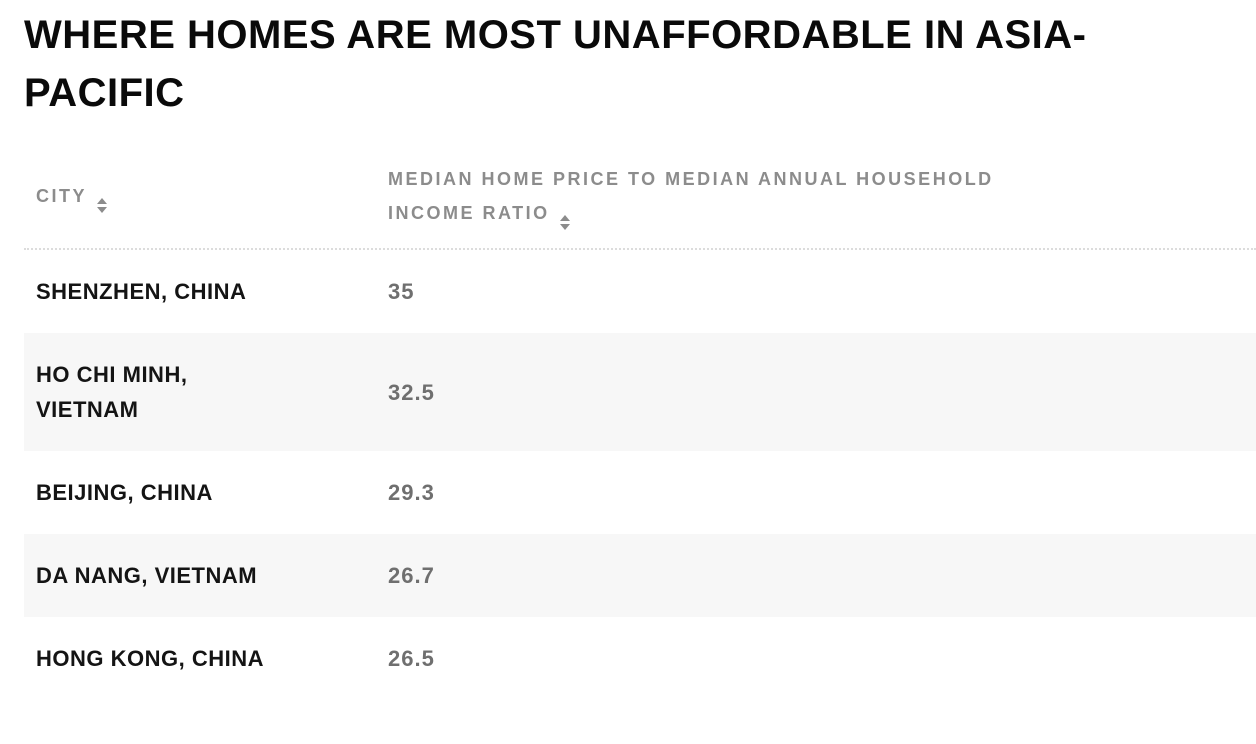  Describe the element at coordinates (411, 392) in the screenshot. I see `ratio-cell: 32.5` at that location.